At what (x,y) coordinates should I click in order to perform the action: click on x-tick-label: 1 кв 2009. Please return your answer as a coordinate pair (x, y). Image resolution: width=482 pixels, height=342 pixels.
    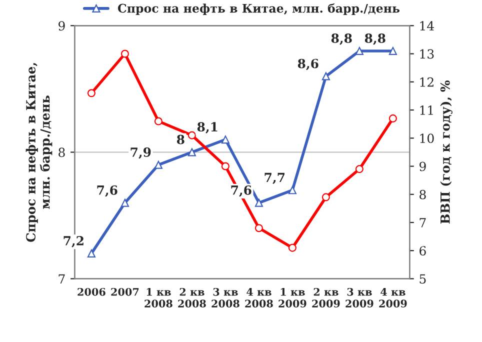
    Looking at the image, I should click on (292, 298).